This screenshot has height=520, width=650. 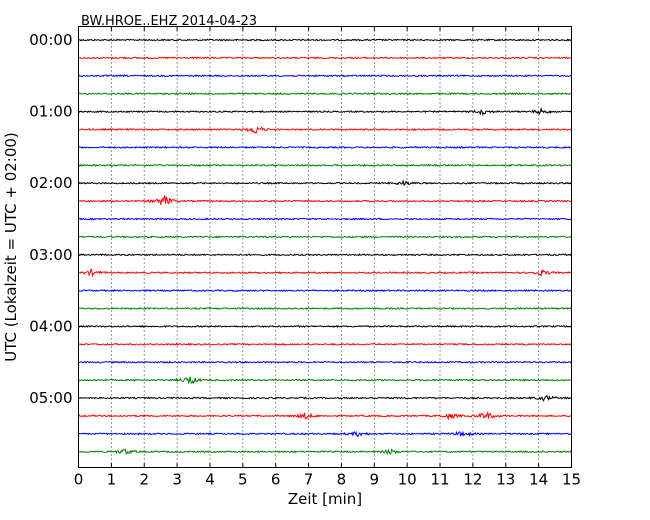 What do you see at coordinates (144, 480) in the screenshot?
I see `x-tick-label: 2` at bounding box center [144, 480].